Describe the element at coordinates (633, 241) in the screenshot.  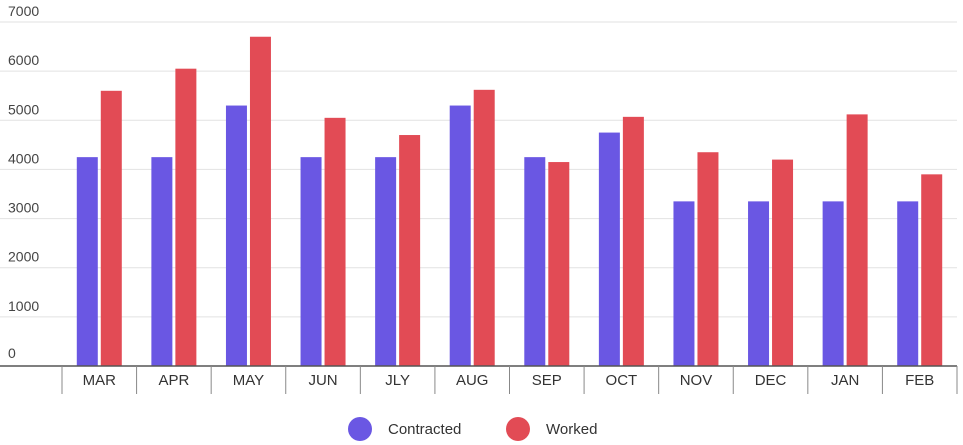
I see `bar-worked-oct` at that location.